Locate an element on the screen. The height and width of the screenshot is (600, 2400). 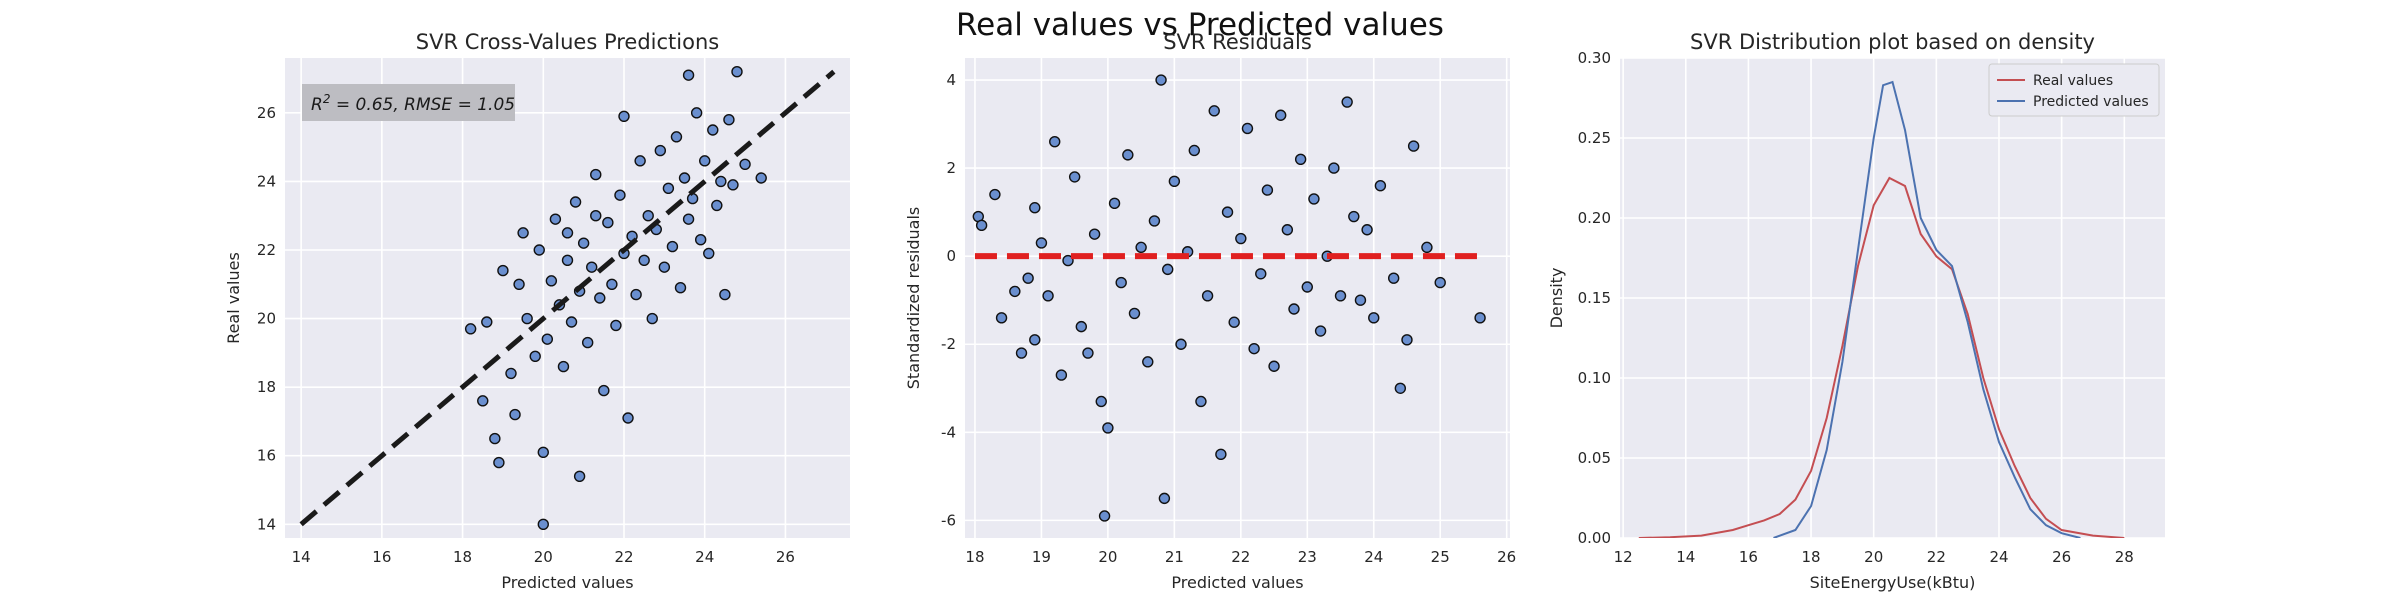
annotation-r: R is located at coordinates (317, 105).